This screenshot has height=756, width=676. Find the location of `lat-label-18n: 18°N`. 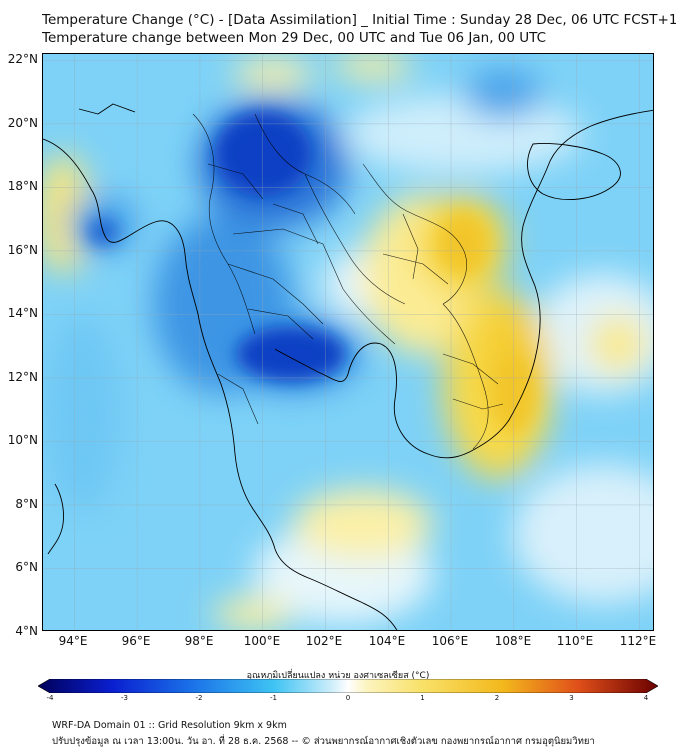

lat-label-18n: 18°N is located at coordinates (22, 186).